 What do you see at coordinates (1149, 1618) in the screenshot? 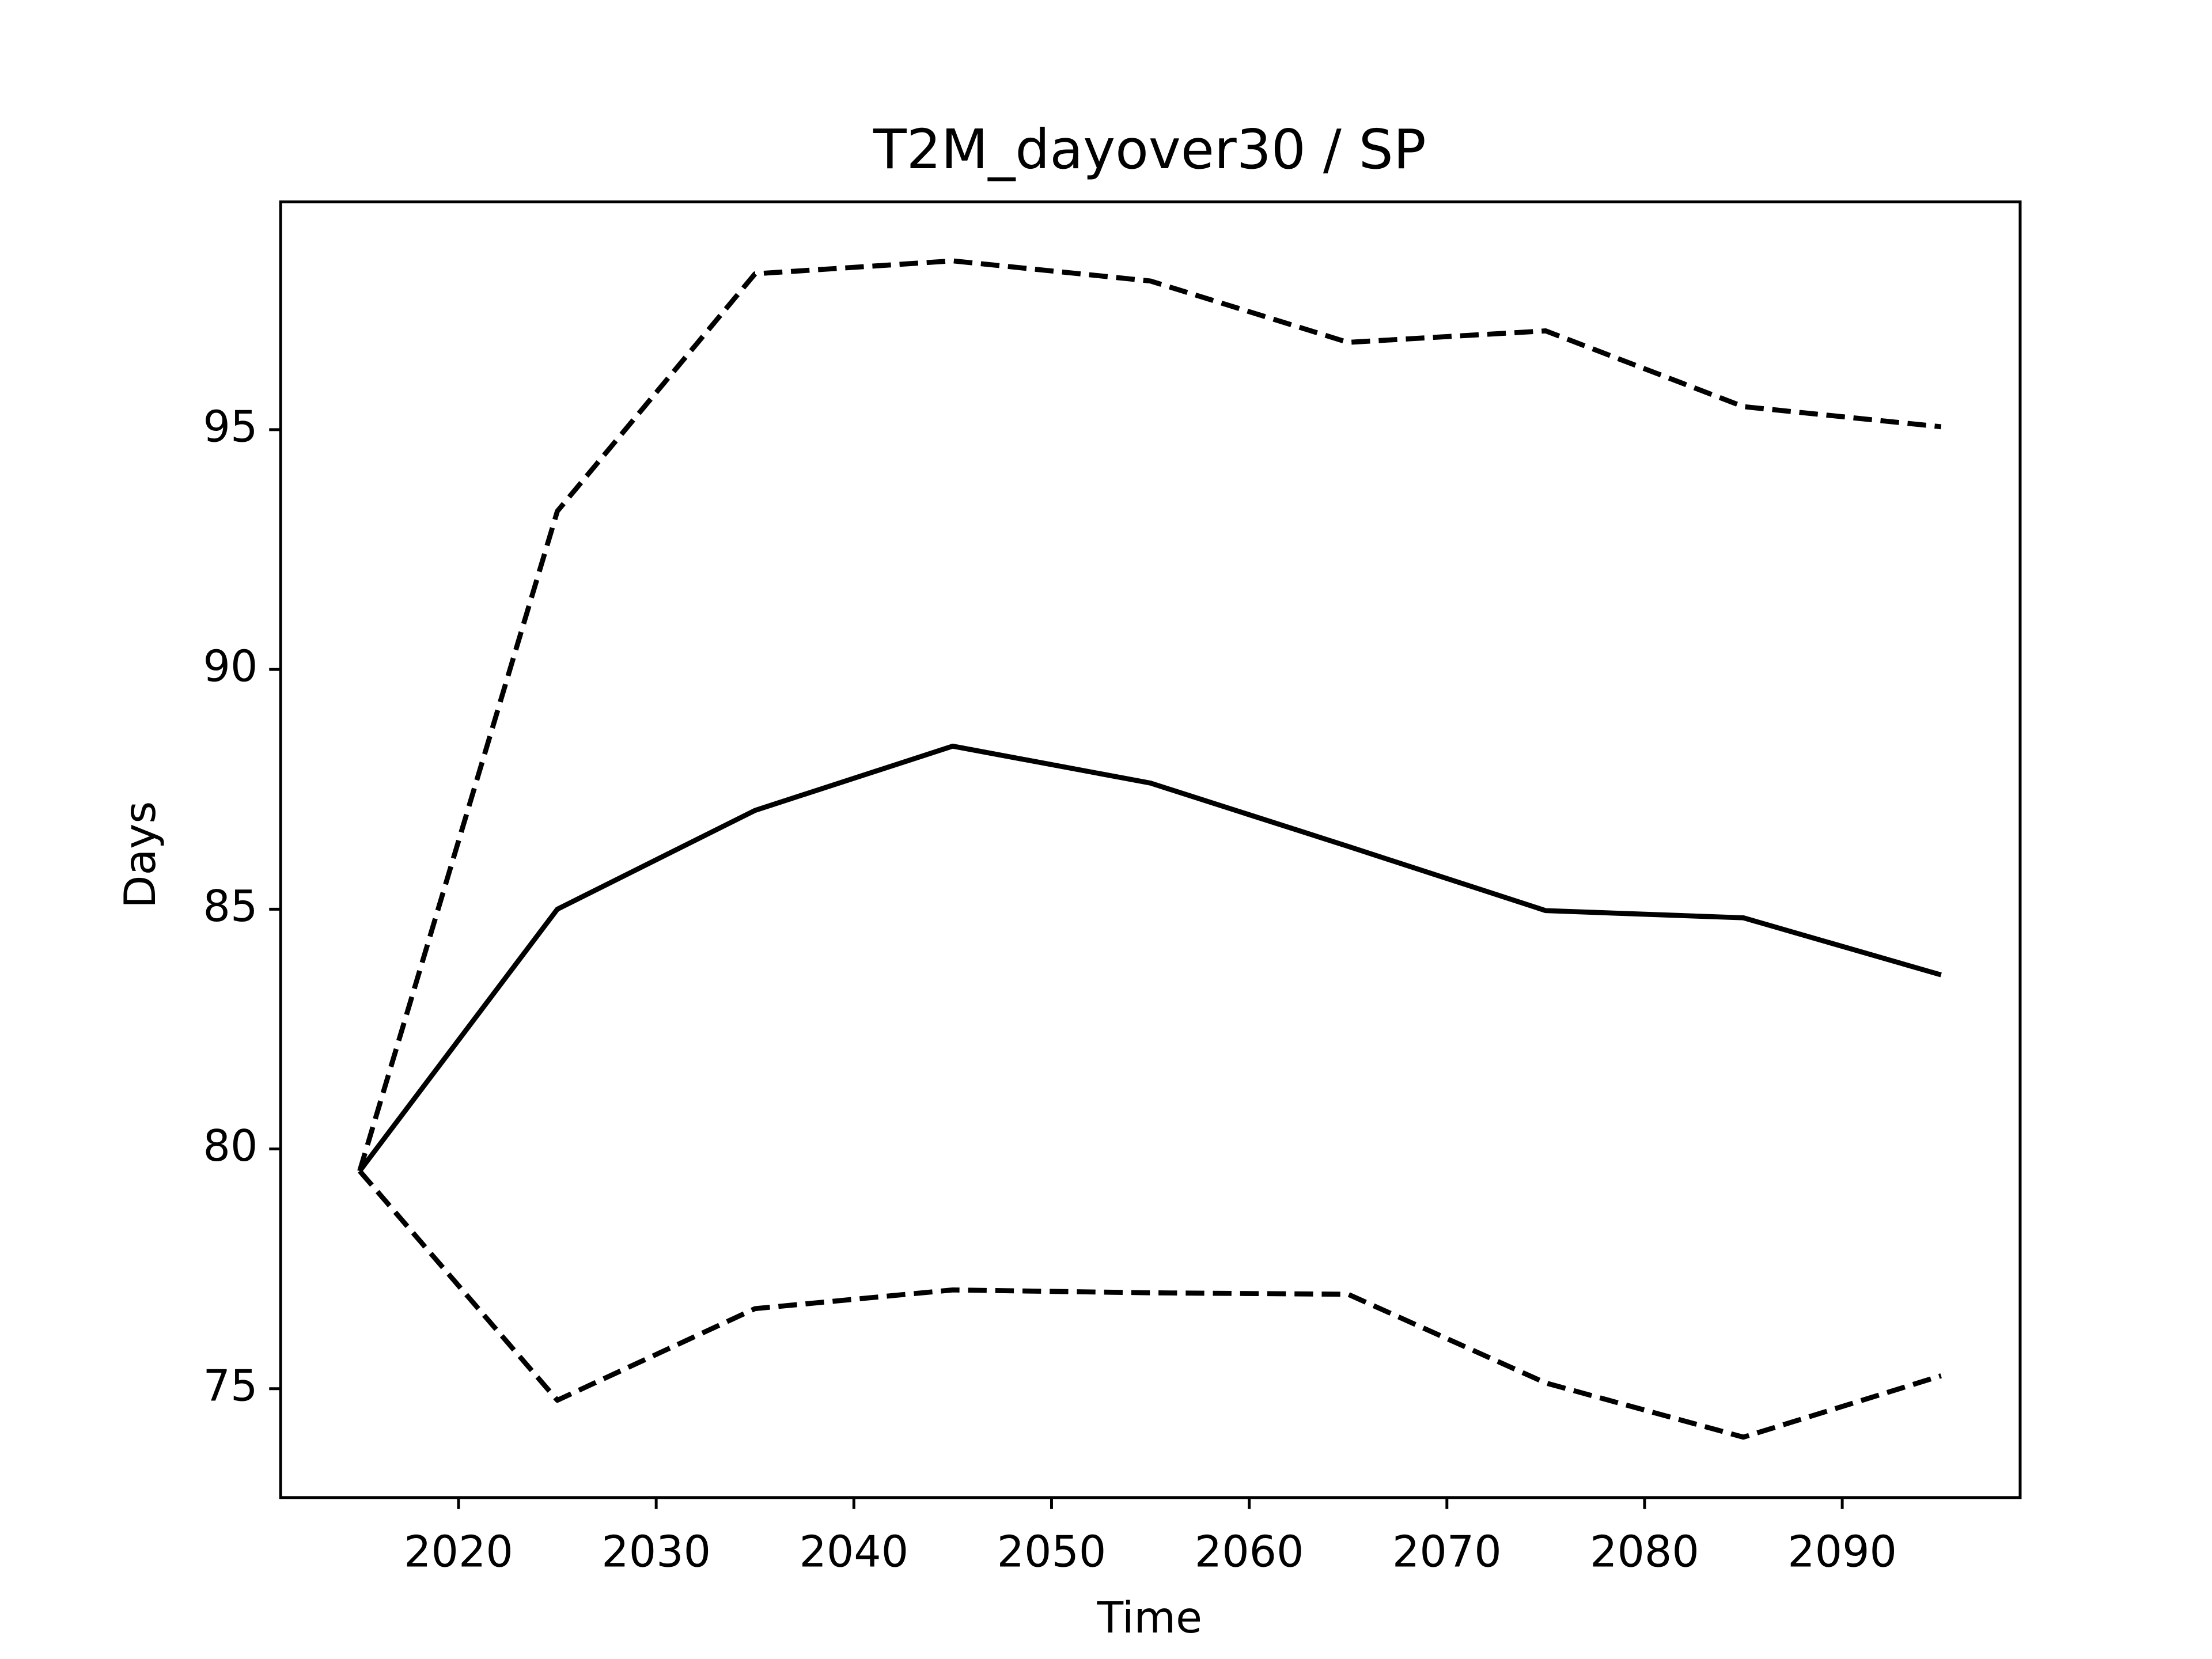
I see `x-axis-label: Time` at bounding box center [1149, 1618].